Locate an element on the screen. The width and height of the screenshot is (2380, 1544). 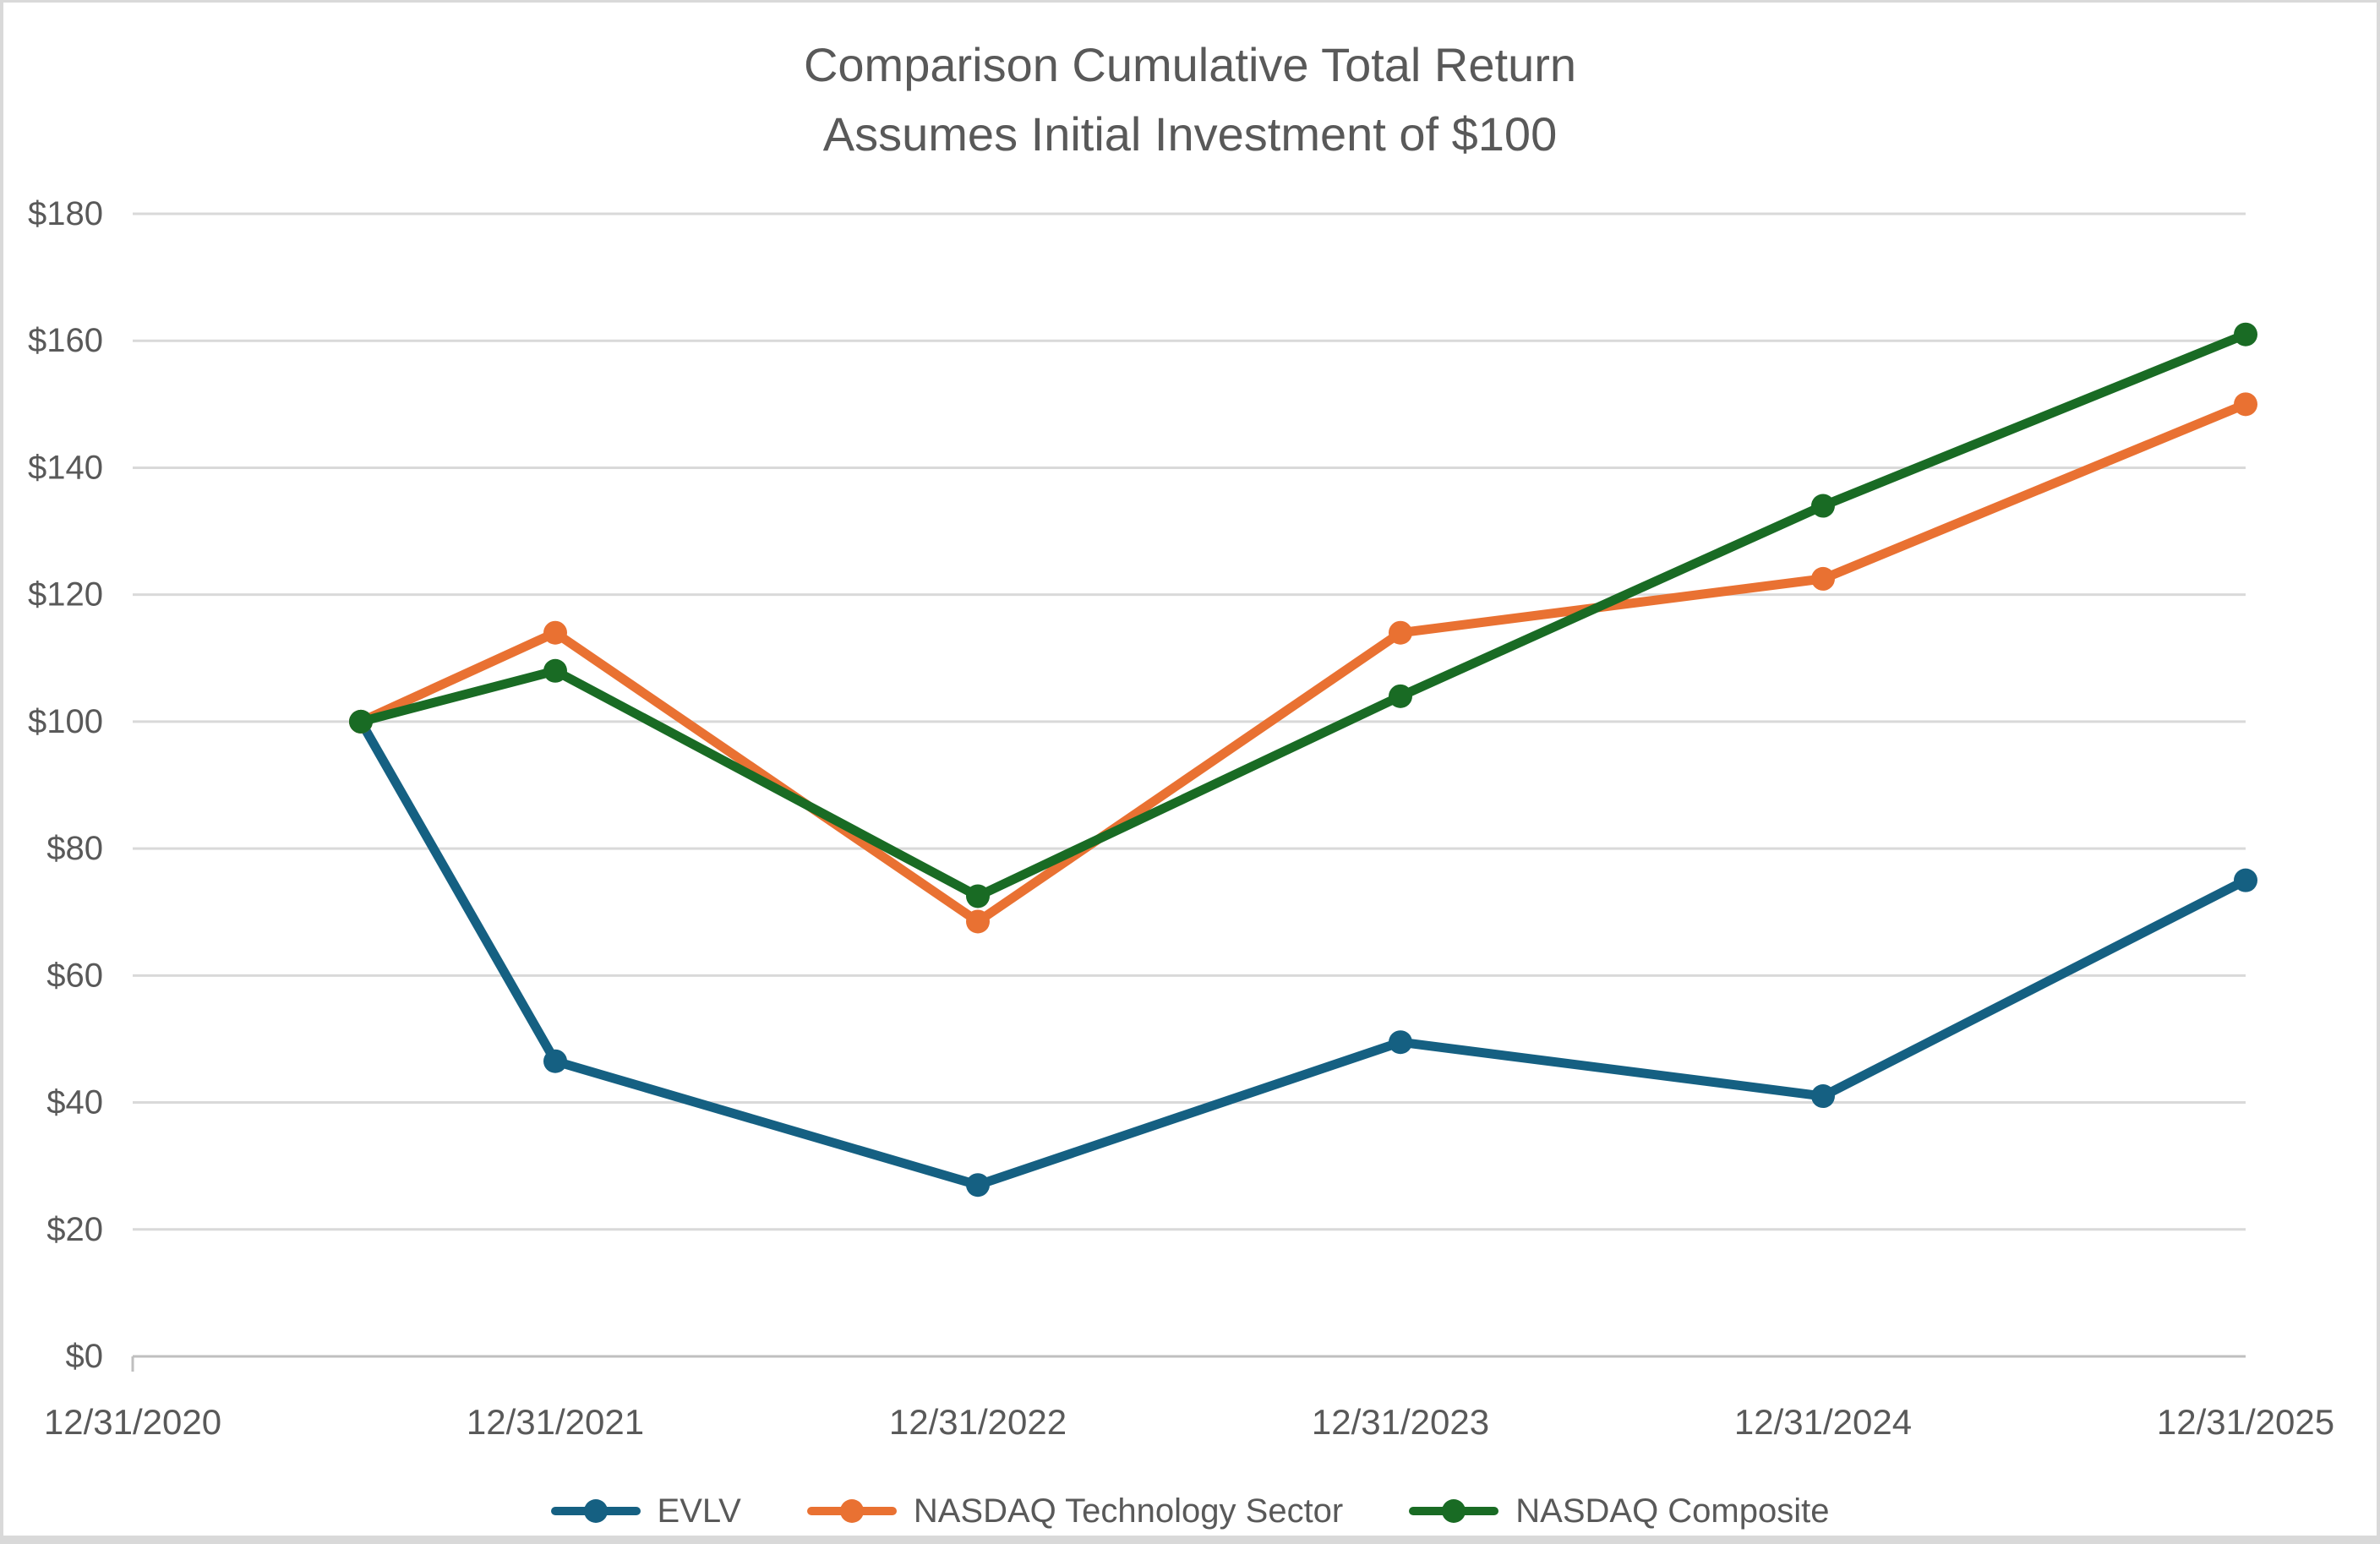
x-axis-label: 12/31/2022 is located at coordinates (978, 1422).